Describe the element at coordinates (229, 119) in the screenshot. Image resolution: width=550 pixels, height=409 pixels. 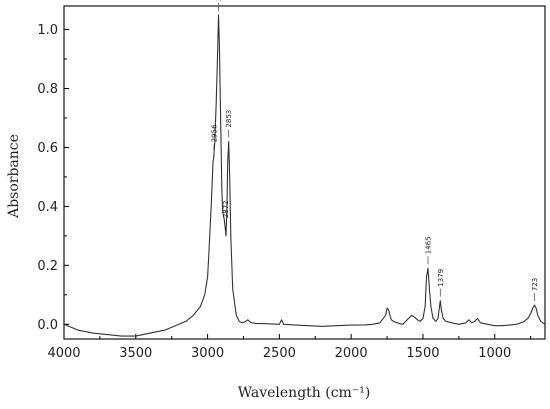
I see `peak-label: 2853` at that location.